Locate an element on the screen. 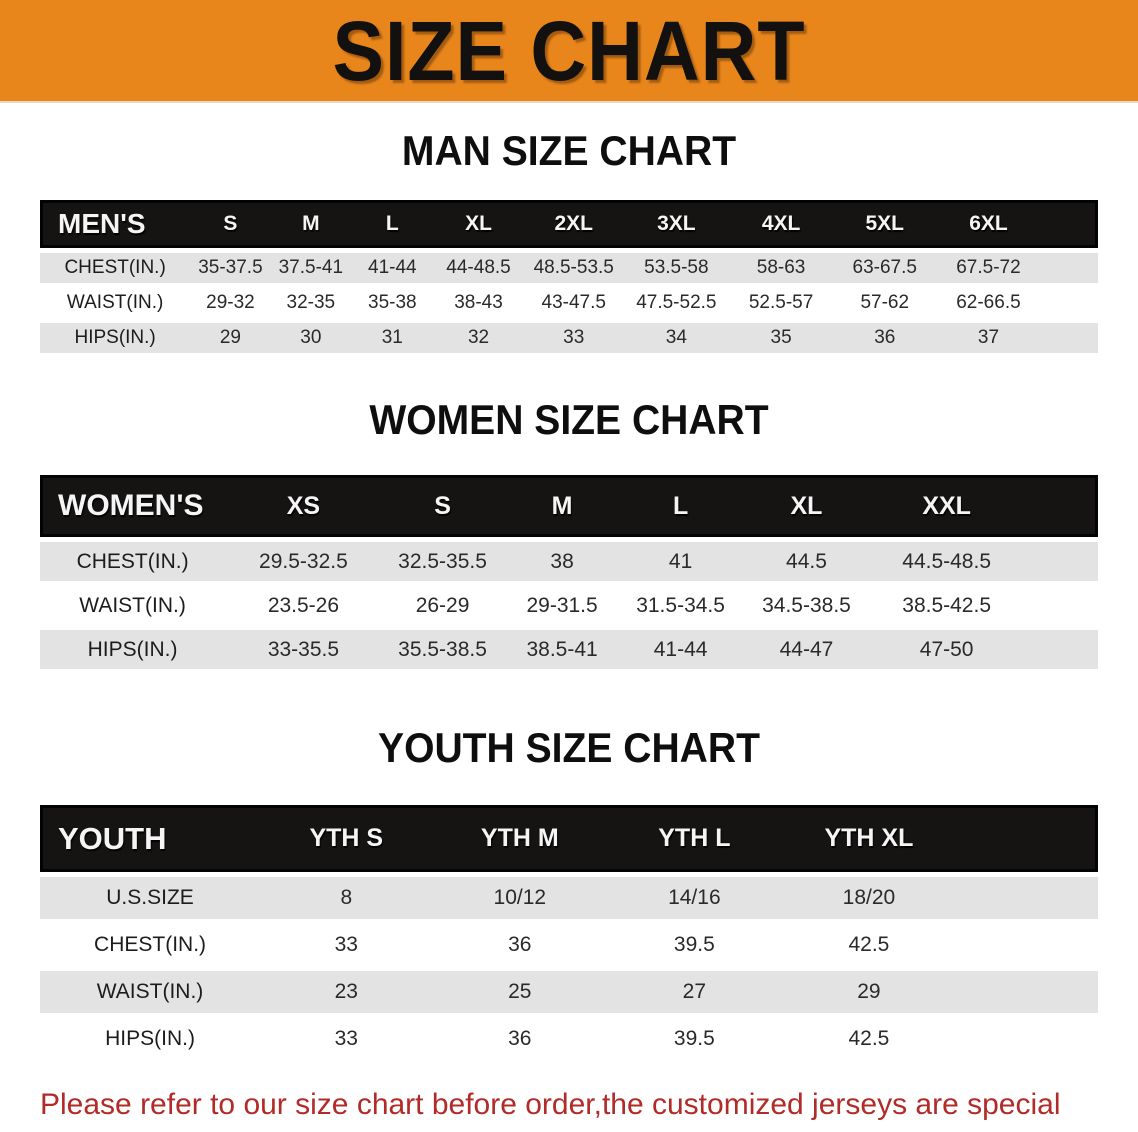 This screenshot has width=1138, height=1132. size-value-cell: 37 is located at coordinates (988, 338).